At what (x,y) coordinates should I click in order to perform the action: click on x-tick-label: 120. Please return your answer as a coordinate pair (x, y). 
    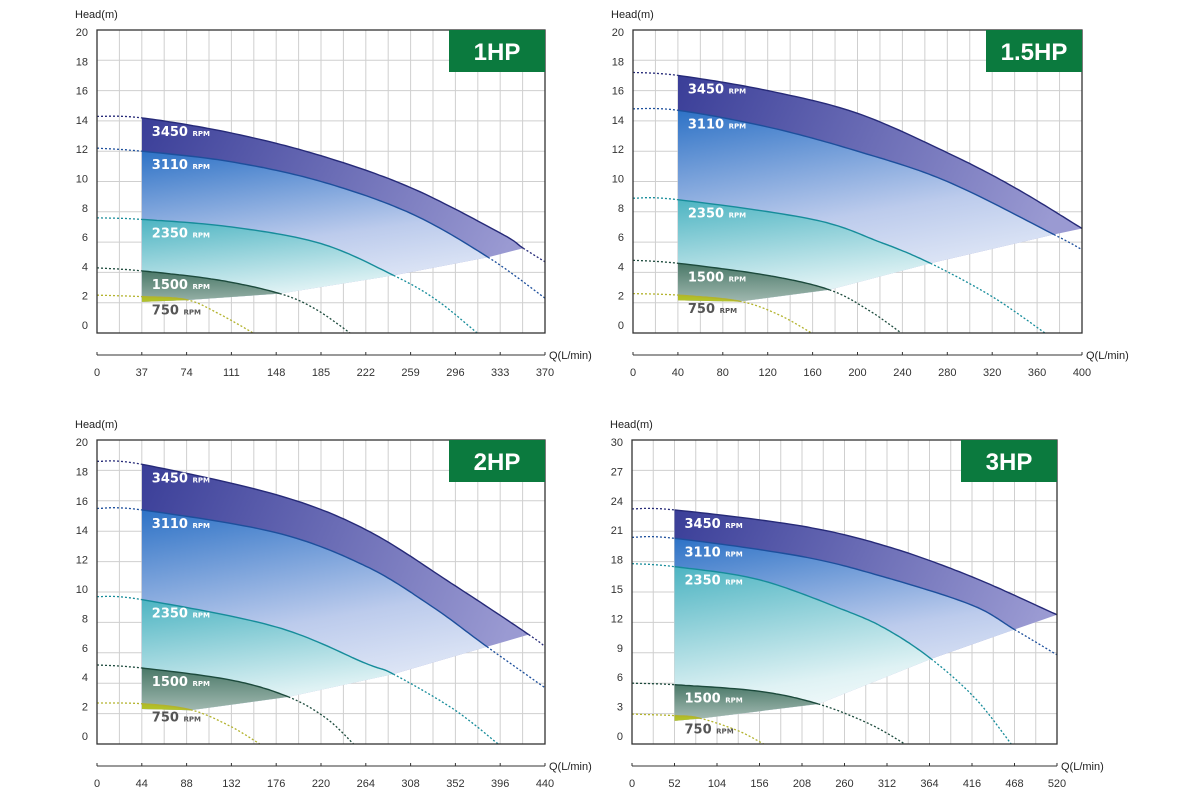
    Looking at the image, I should click on (768, 373).